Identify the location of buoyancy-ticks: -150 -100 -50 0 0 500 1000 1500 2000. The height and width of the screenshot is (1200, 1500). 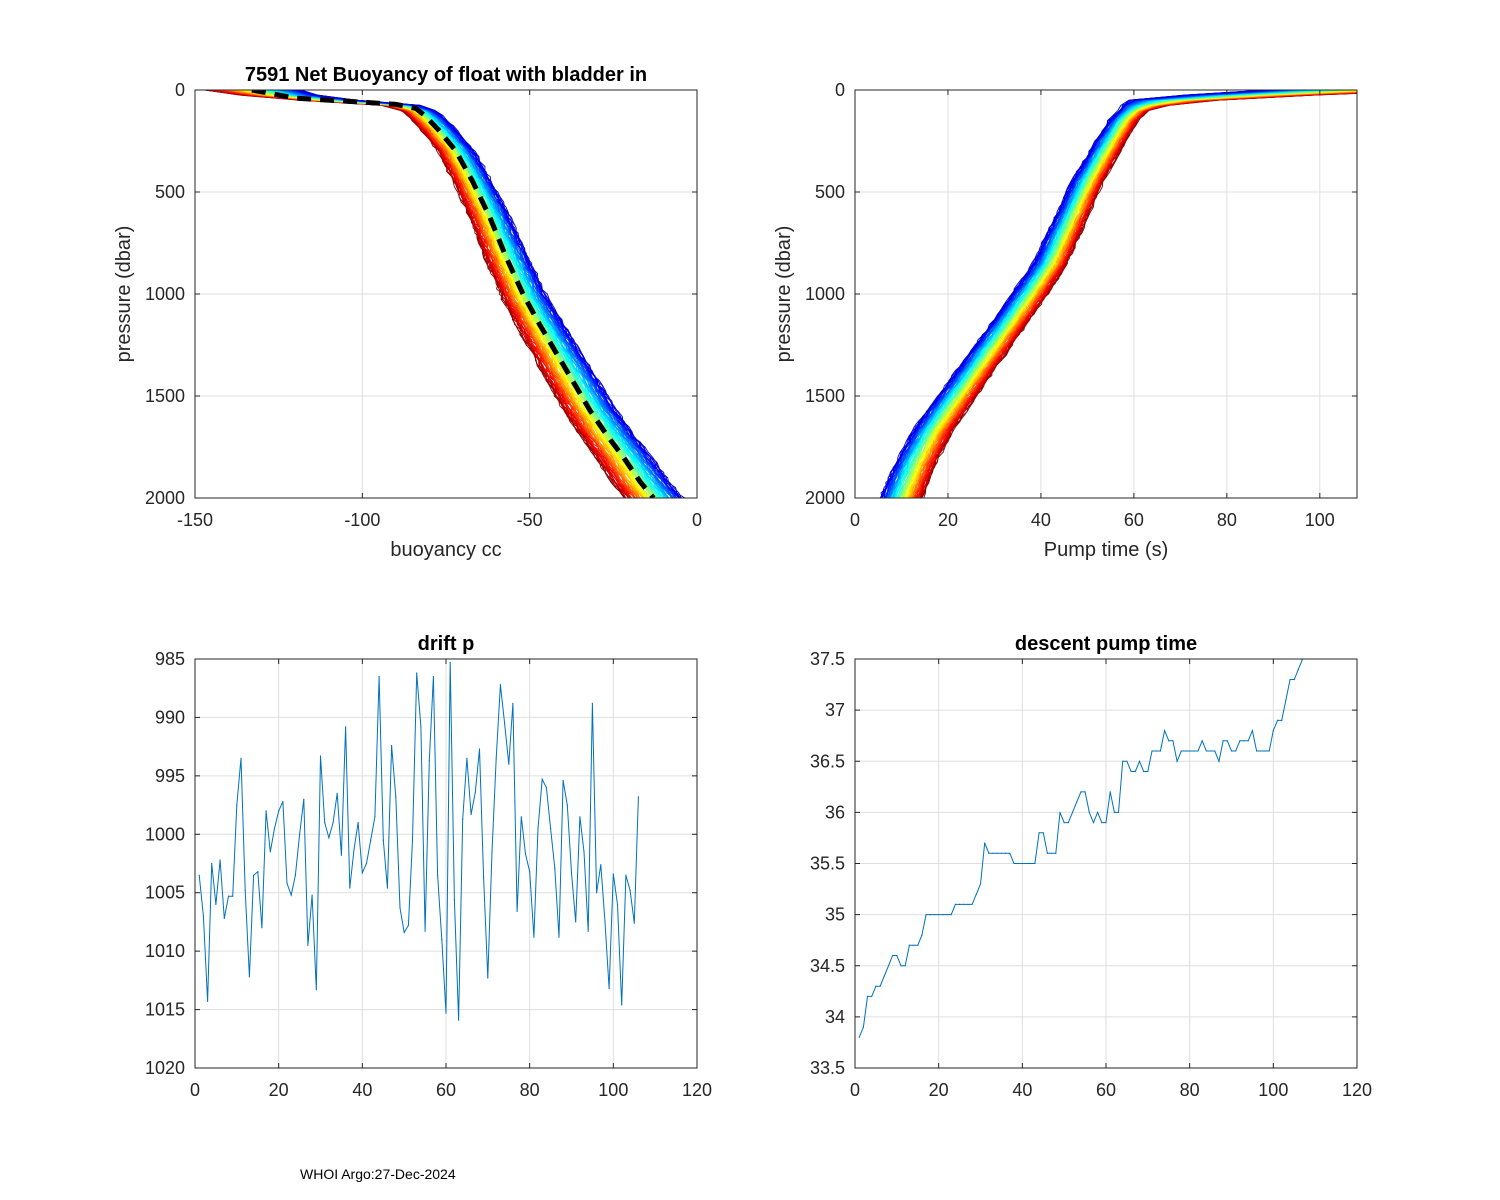
(423, 305).